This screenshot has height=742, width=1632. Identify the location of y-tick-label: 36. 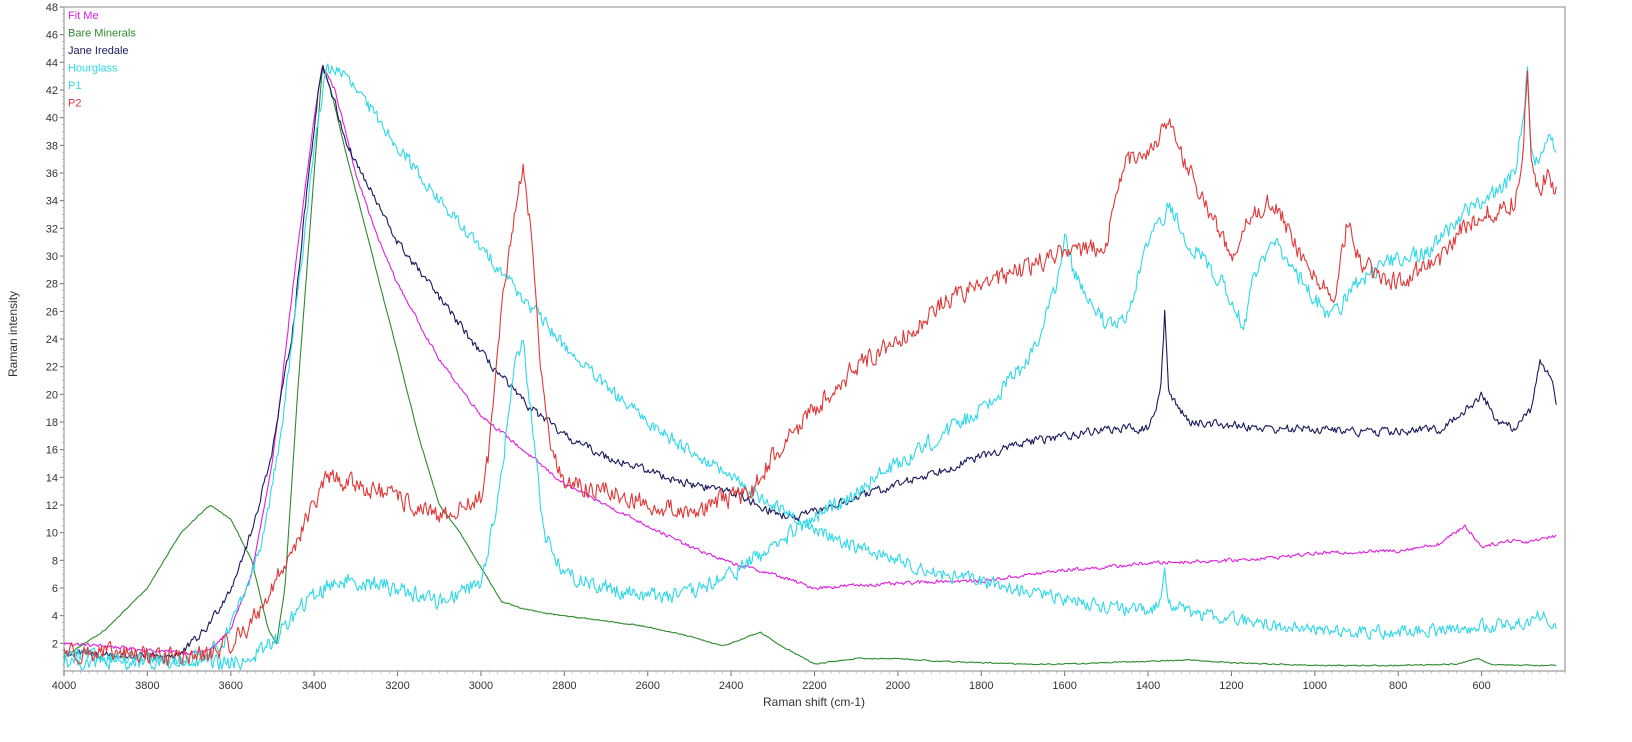
(52, 174).